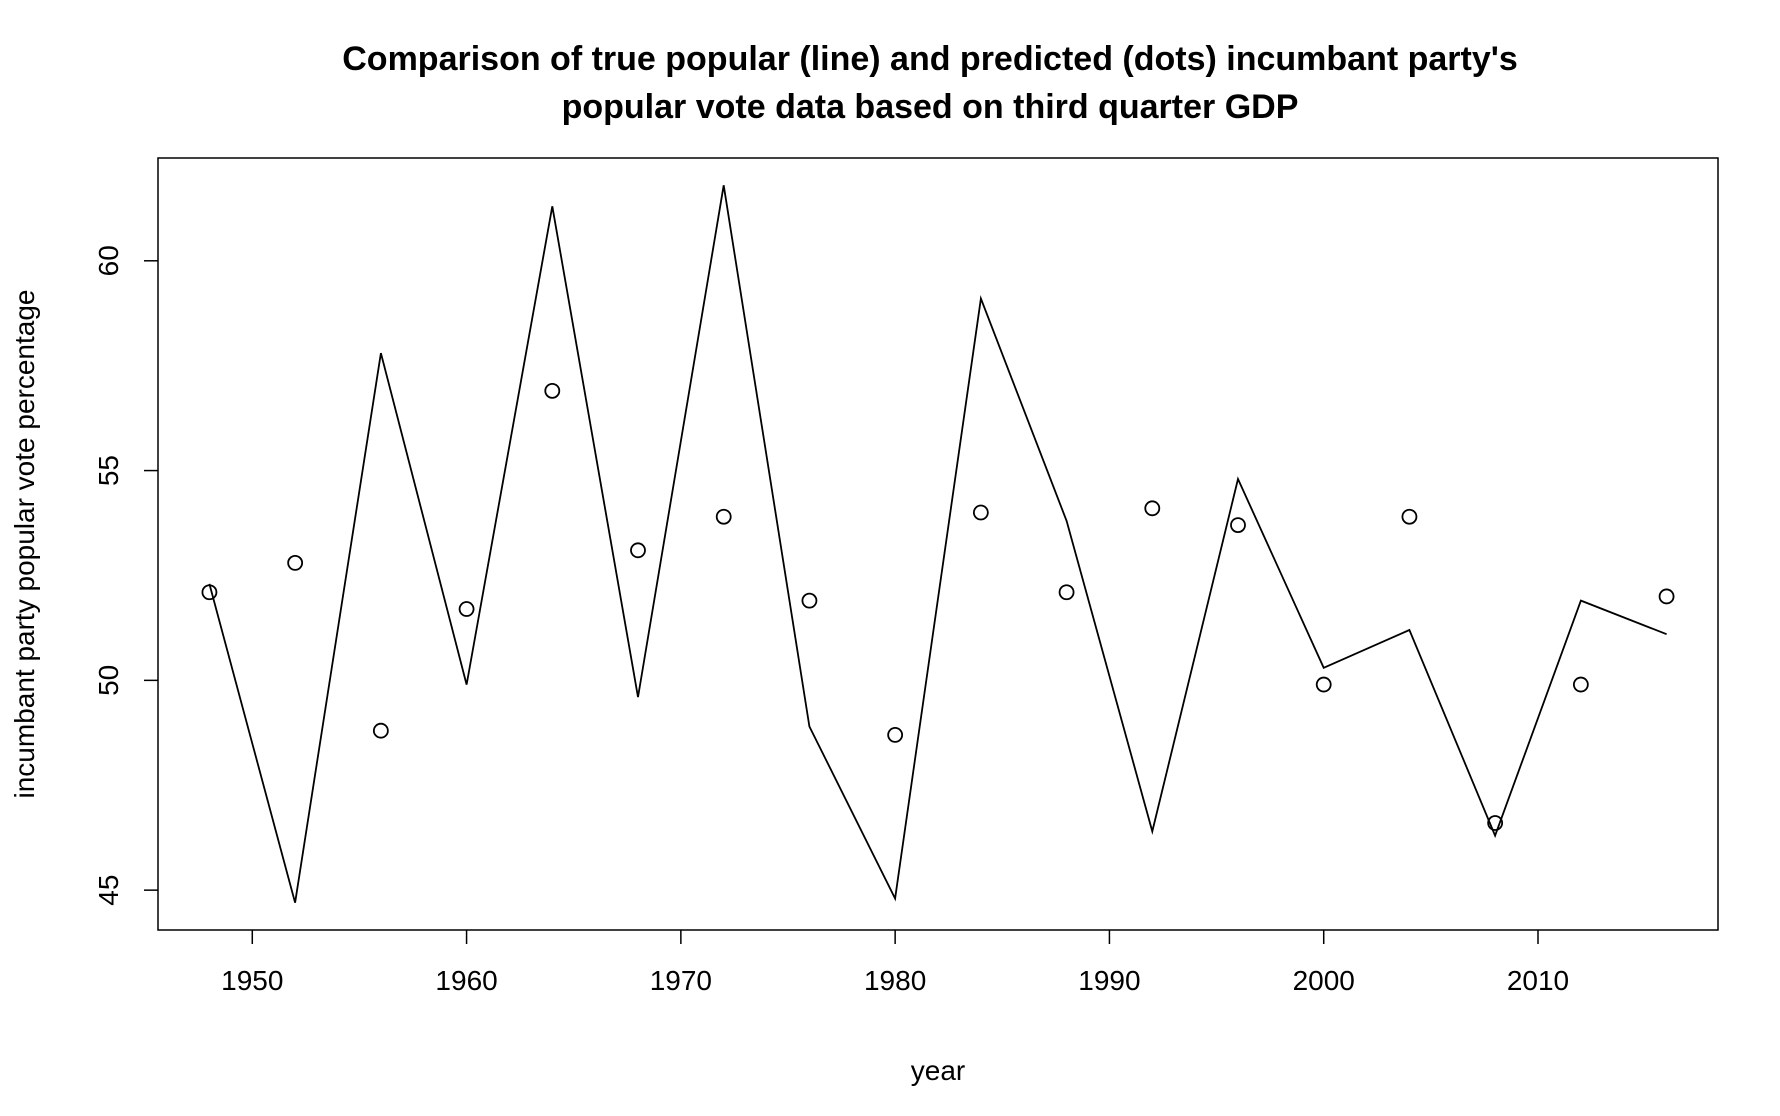 This screenshot has height=1116, width=1780. I want to click on y-axis: 45 50 55 60, so click(125, 575).